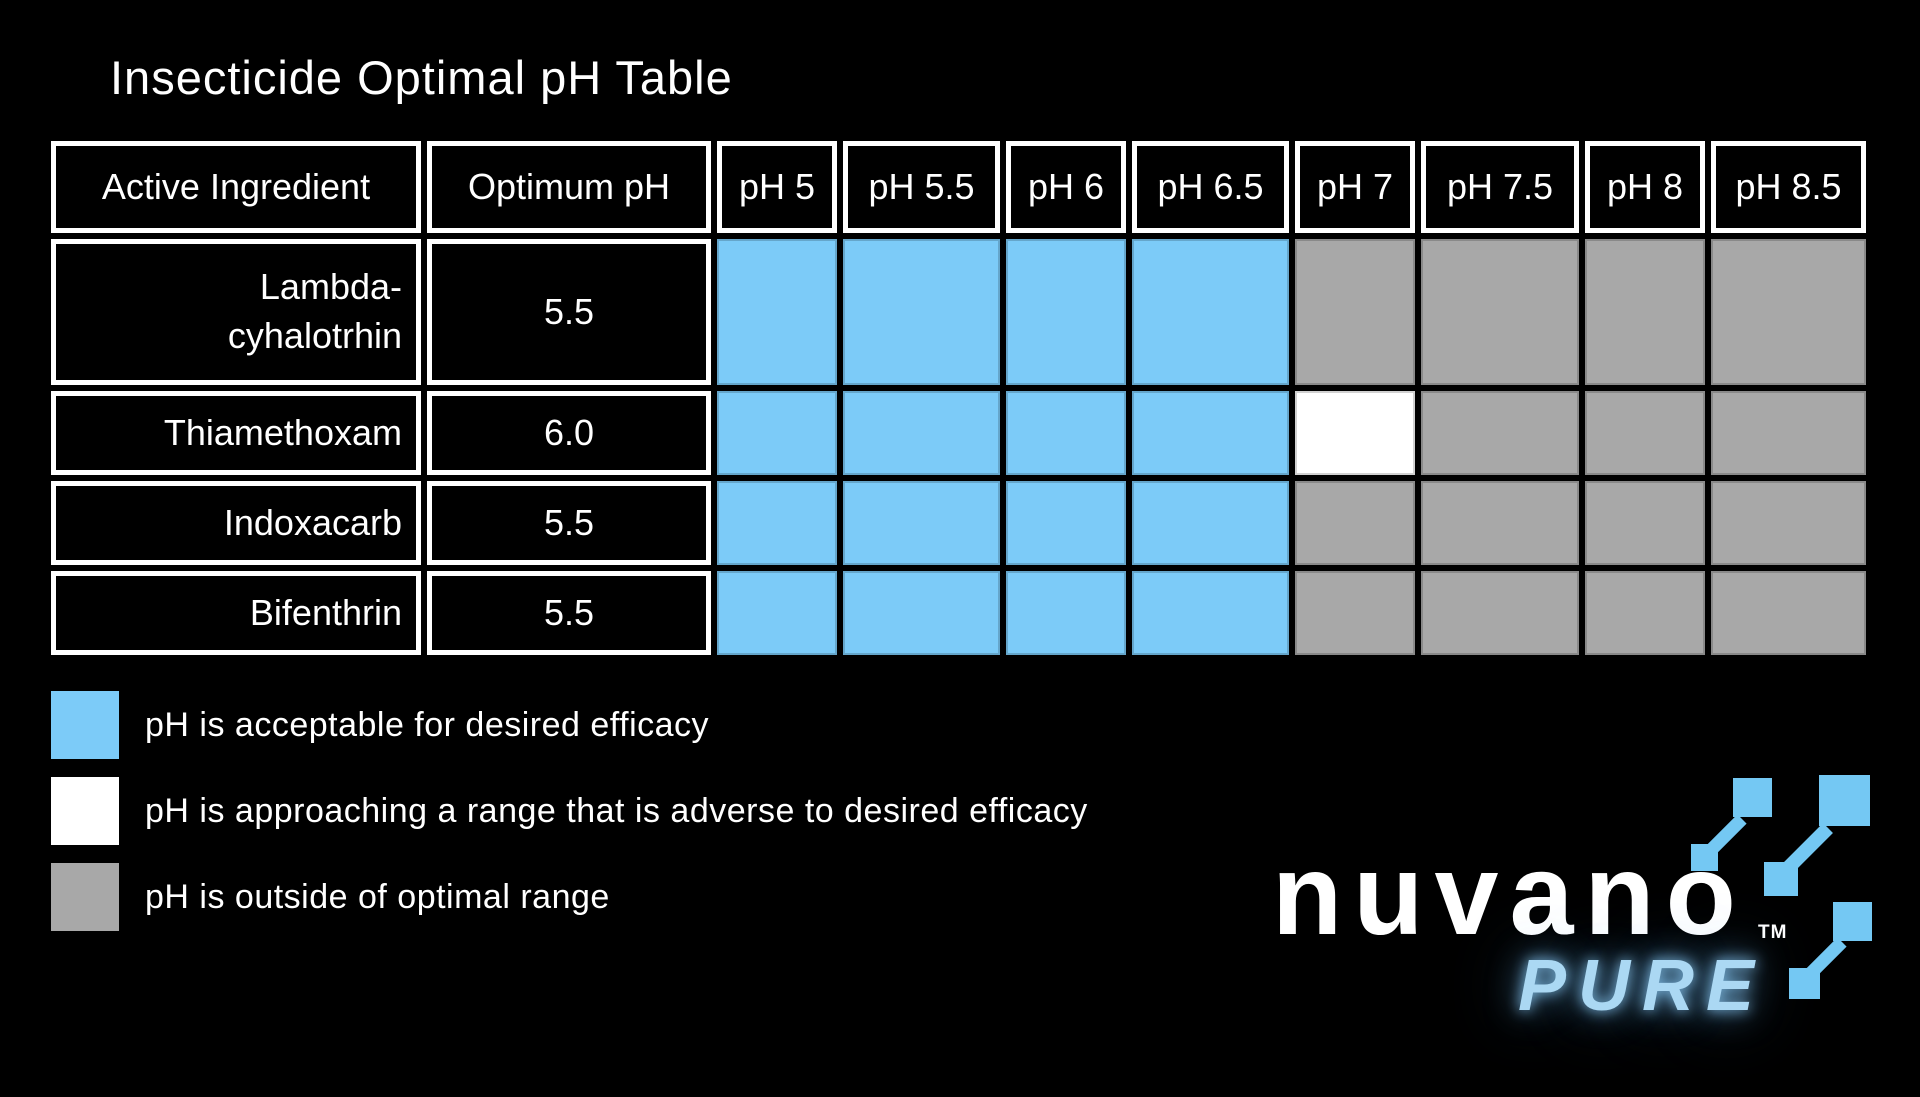 The image size is (1920, 1097). I want to click on legend-swatch-outside, so click(85, 897).